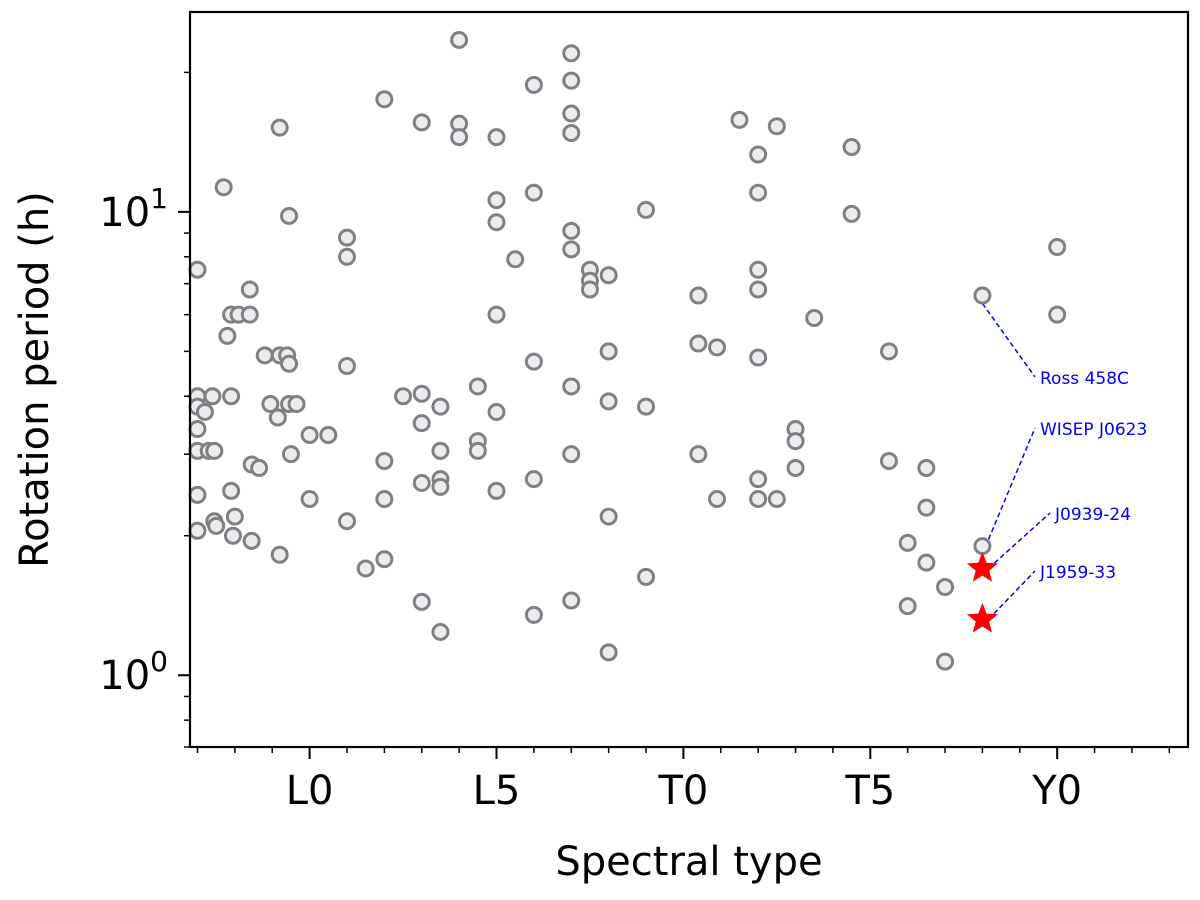 This screenshot has height=900, width=1200. What do you see at coordinates (1019, 541) in the screenshot?
I see `annotation-leader-line` at bounding box center [1019, 541].